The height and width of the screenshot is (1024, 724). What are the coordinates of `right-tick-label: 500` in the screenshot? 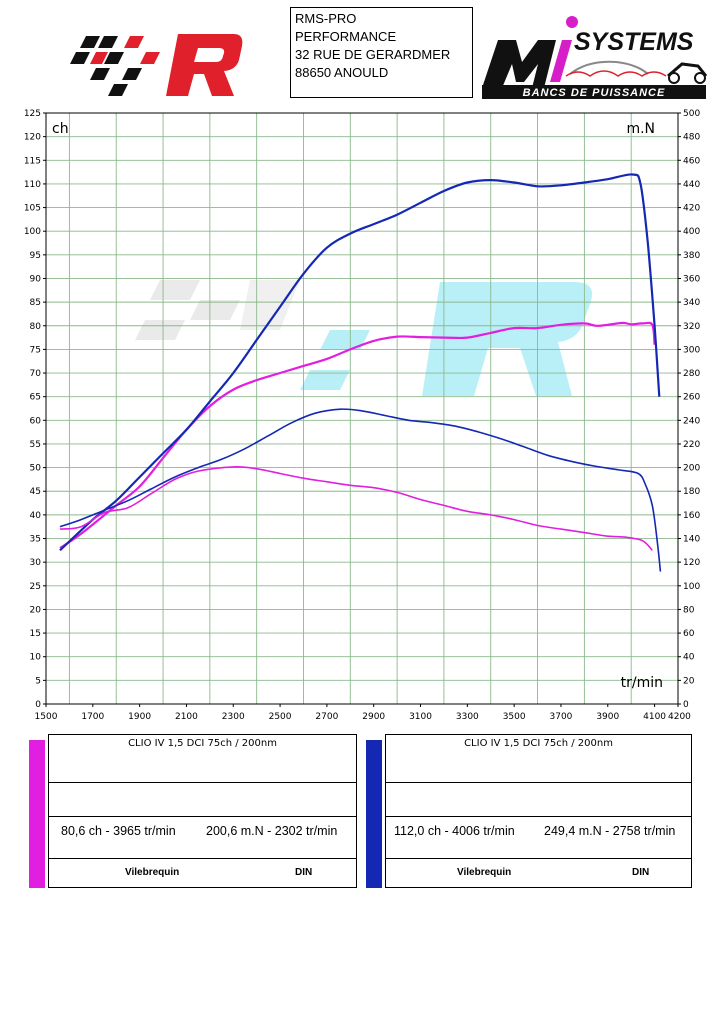 It's located at (691, 114).